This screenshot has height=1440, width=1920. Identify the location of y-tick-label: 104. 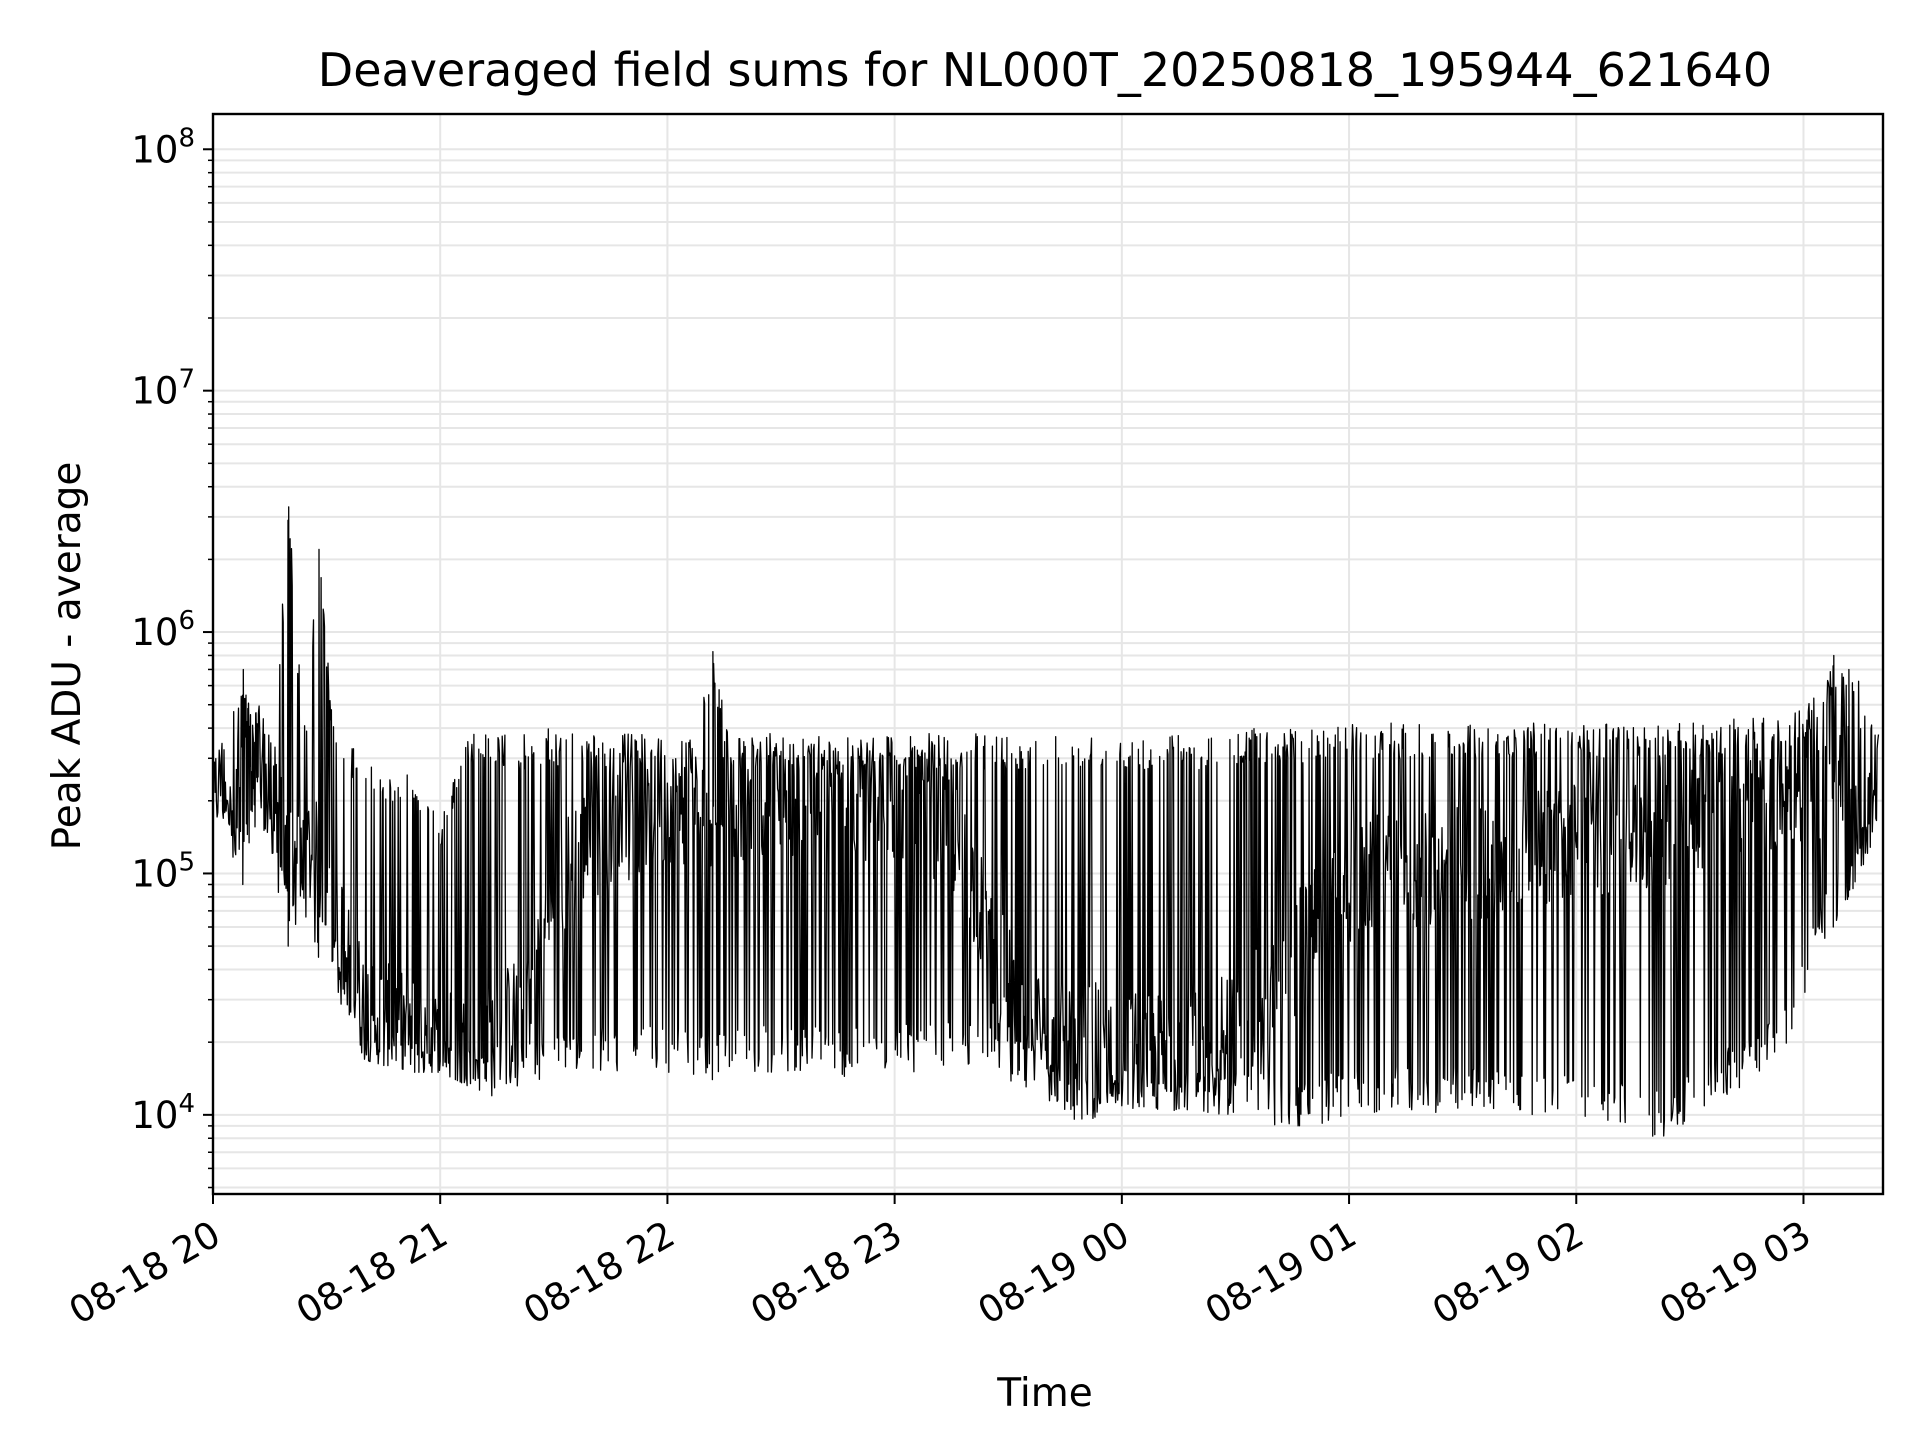
(163, 1113).